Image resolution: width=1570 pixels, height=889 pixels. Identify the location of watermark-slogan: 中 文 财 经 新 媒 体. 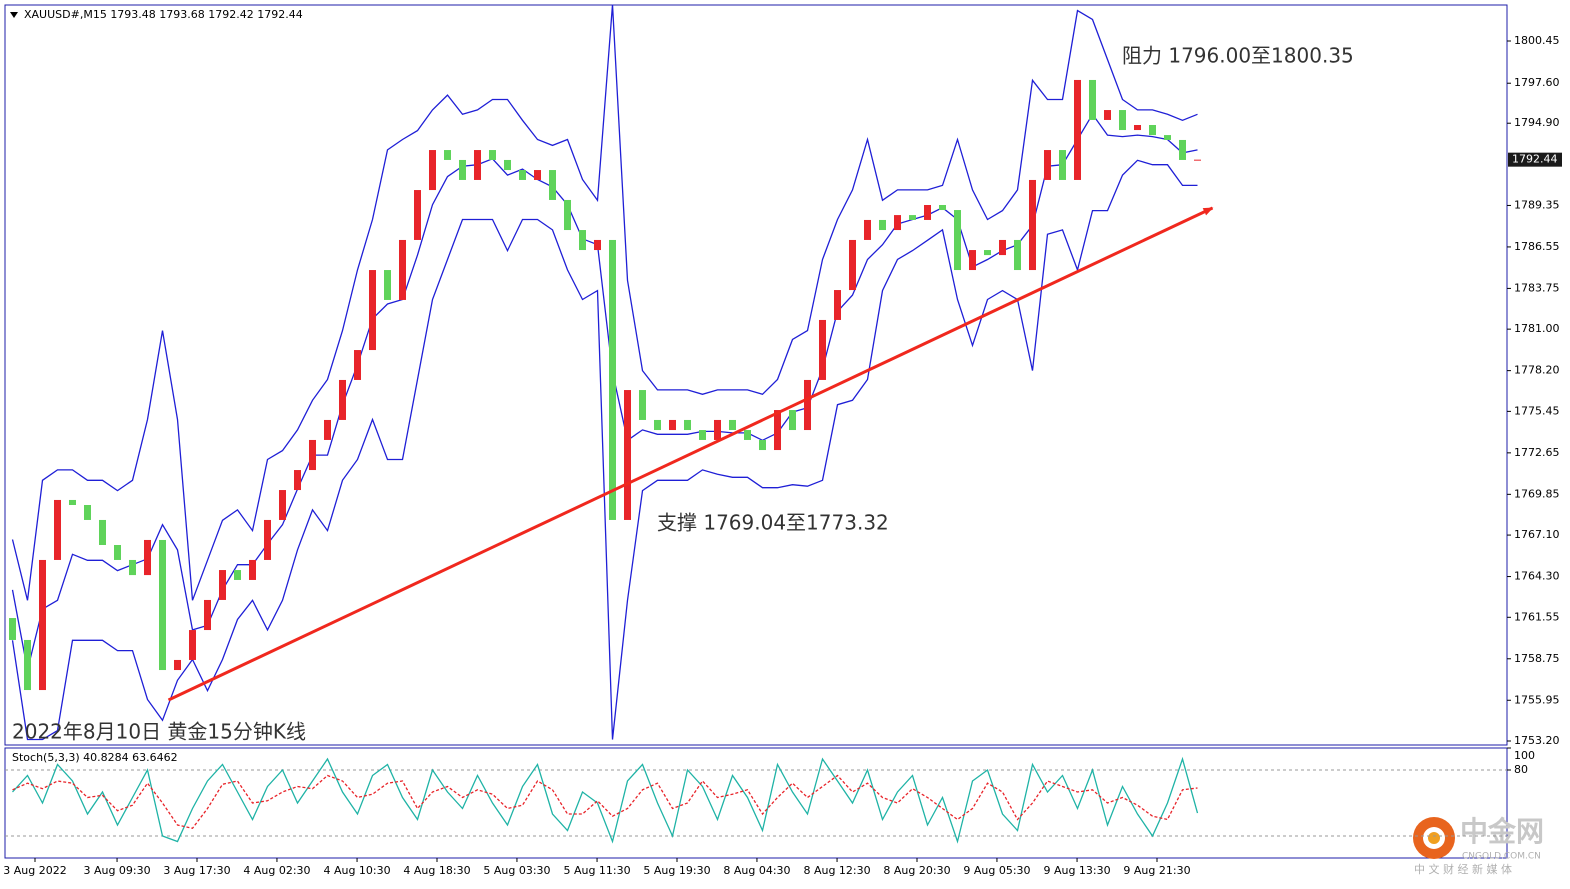
(1463, 869).